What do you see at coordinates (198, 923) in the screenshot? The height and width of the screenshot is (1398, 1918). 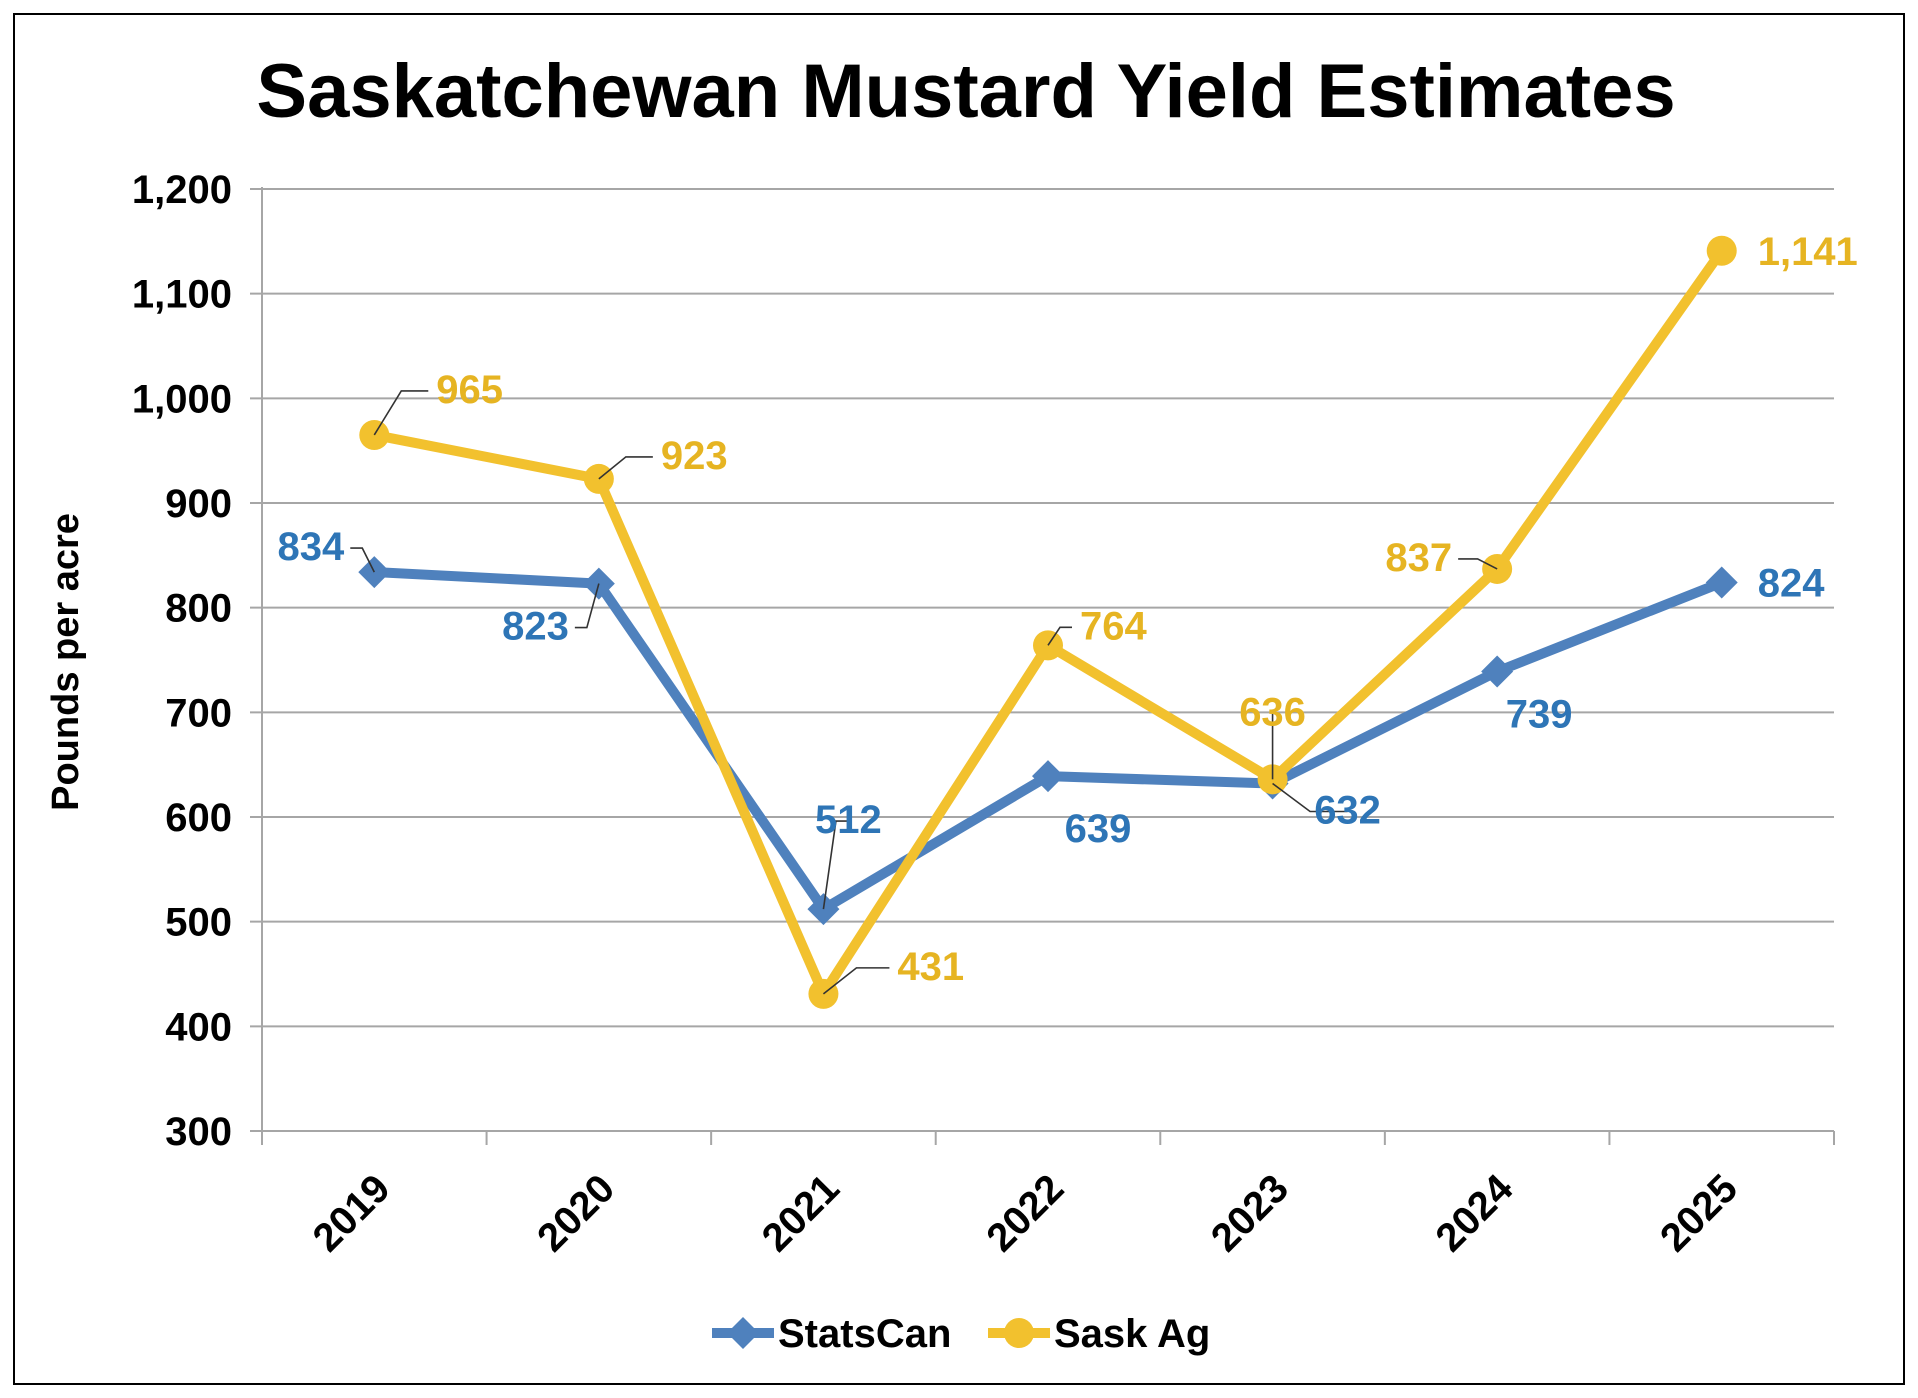 I see `y-tick-label: 500` at bounding box center [198, 923].